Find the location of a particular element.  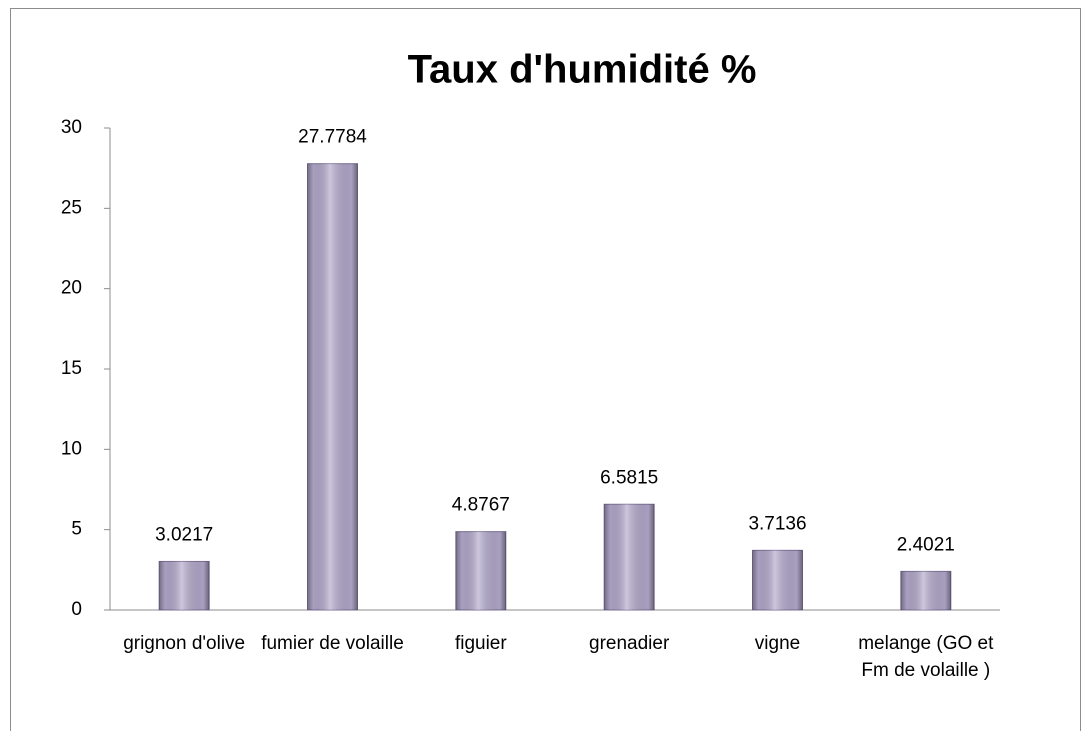

x-tick-label: figuier is located at coordinates (480, 643).